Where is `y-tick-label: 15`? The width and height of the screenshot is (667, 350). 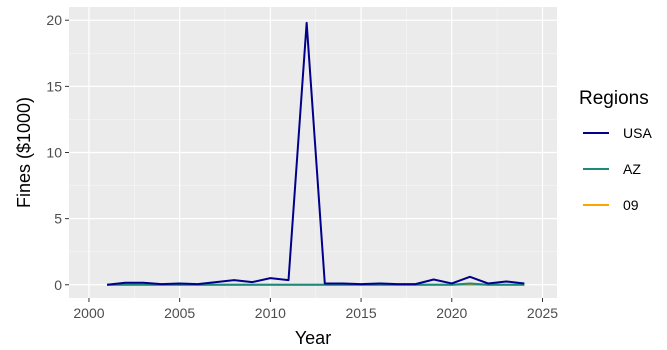
y-tick-label: 15 is located at coordinates (54, 86).